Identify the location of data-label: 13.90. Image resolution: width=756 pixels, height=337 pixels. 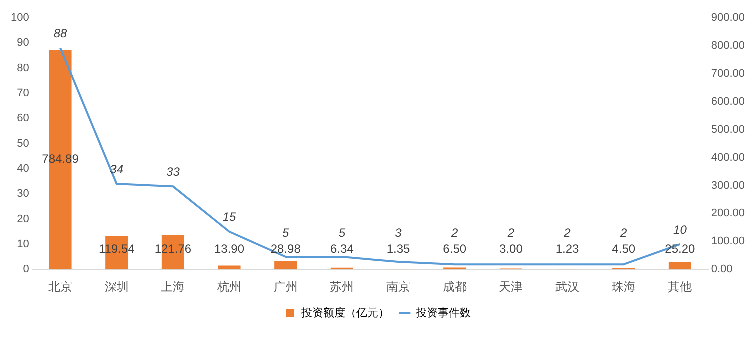
(229, 249).